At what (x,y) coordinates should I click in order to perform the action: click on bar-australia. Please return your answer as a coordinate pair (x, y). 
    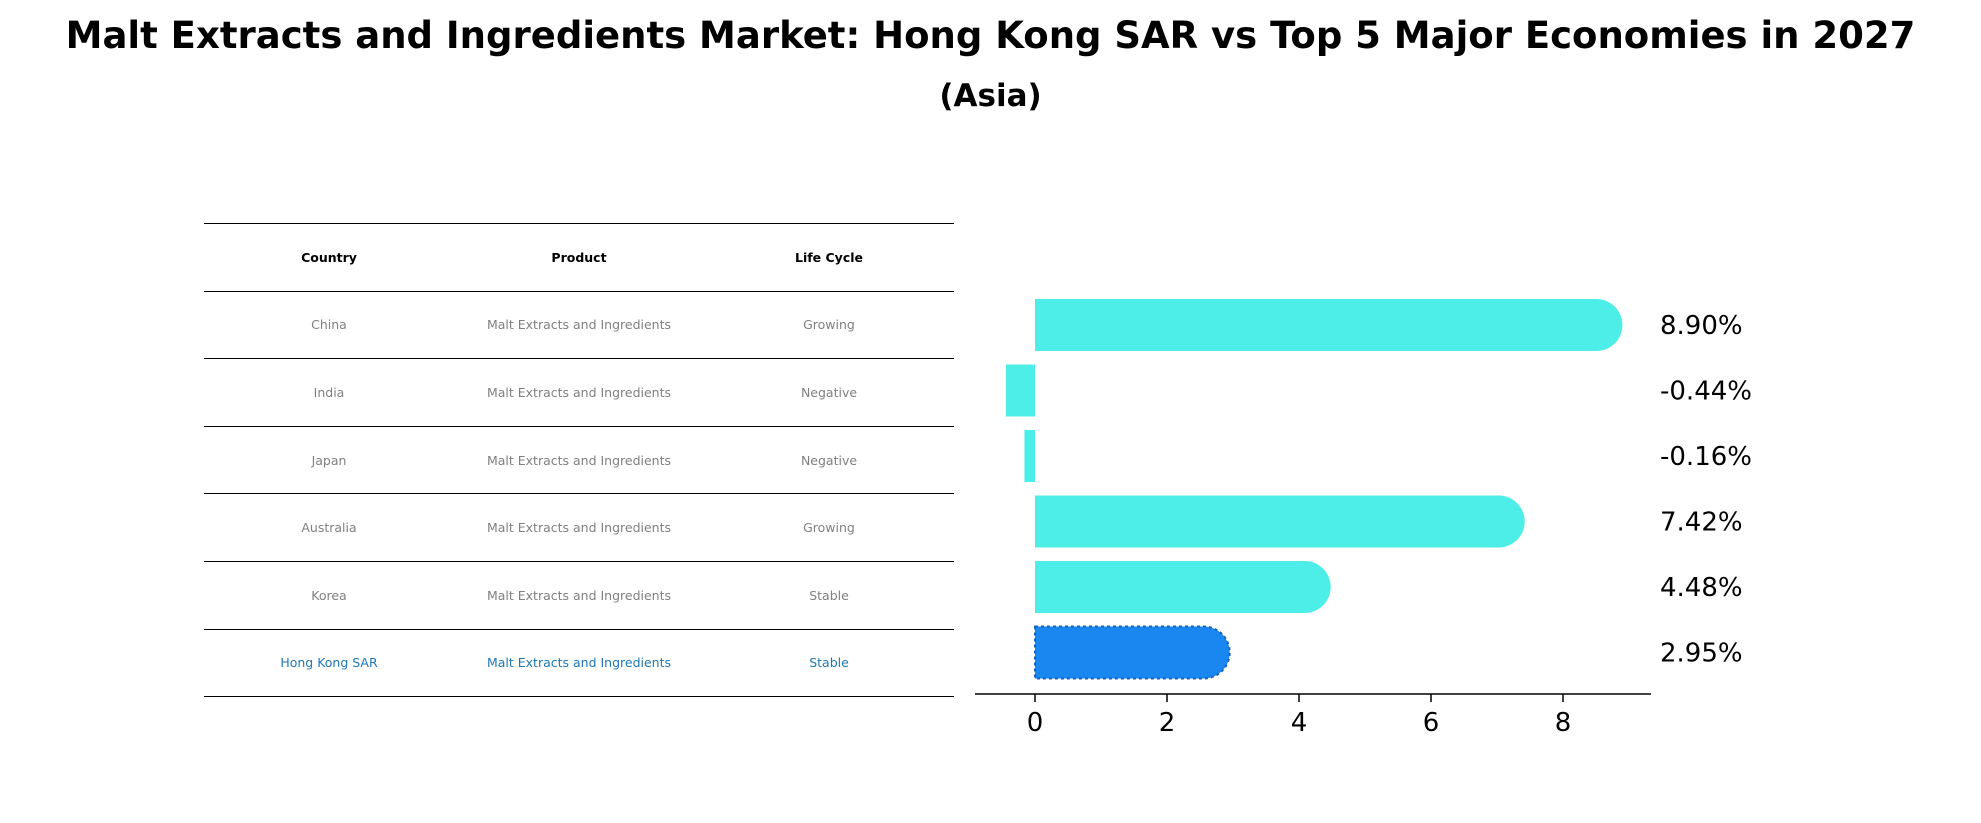
    Looking at the image, I should click on (1280, 521).